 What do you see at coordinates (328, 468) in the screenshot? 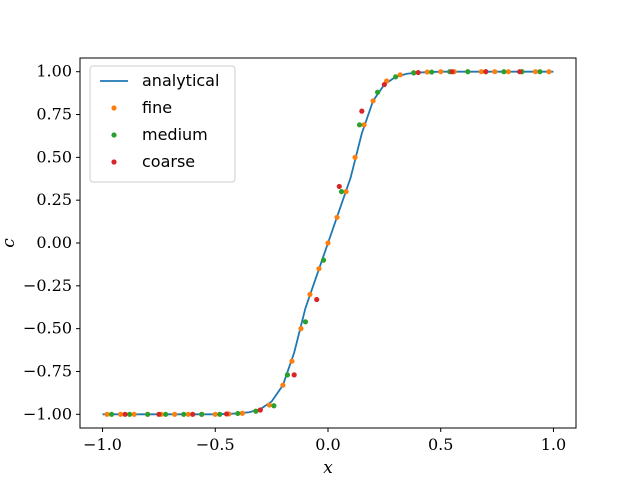
I see `x-axis-label: x` at bounding box center [328, 468].